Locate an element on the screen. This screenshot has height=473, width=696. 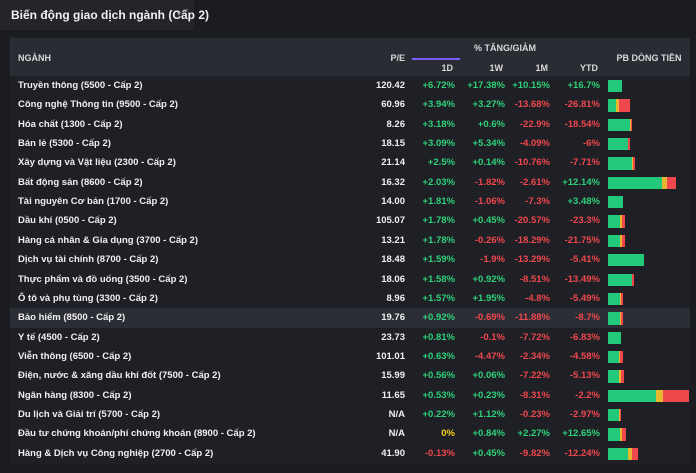
change-value: -0.26% is located at coordinates (489, 240).